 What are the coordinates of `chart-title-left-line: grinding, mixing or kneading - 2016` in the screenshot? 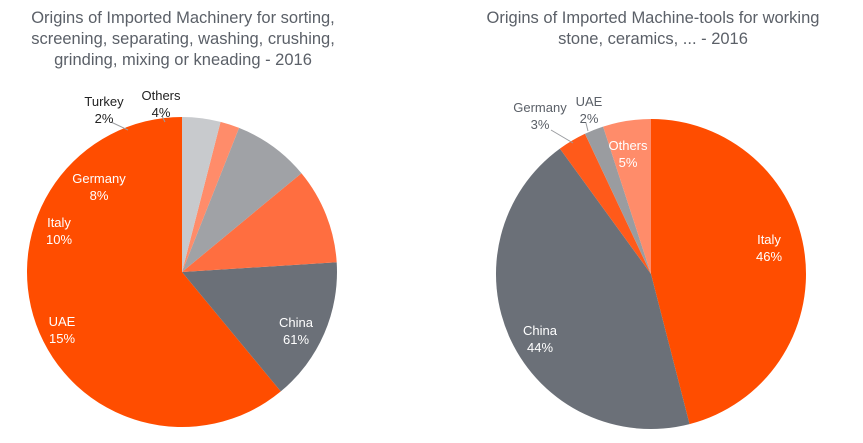 It's located at (183, 60).